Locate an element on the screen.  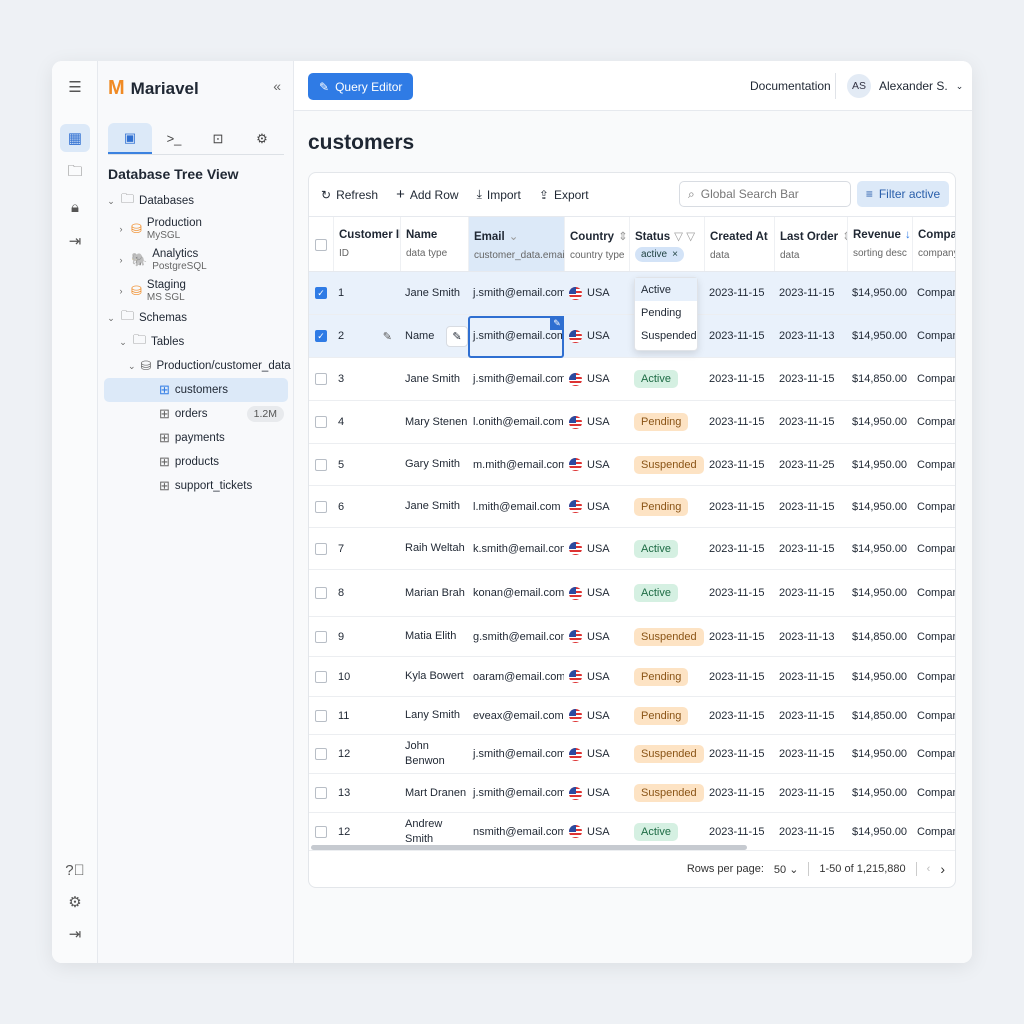
dashboard-icon: ▦ is located at coordinates (75, 138).